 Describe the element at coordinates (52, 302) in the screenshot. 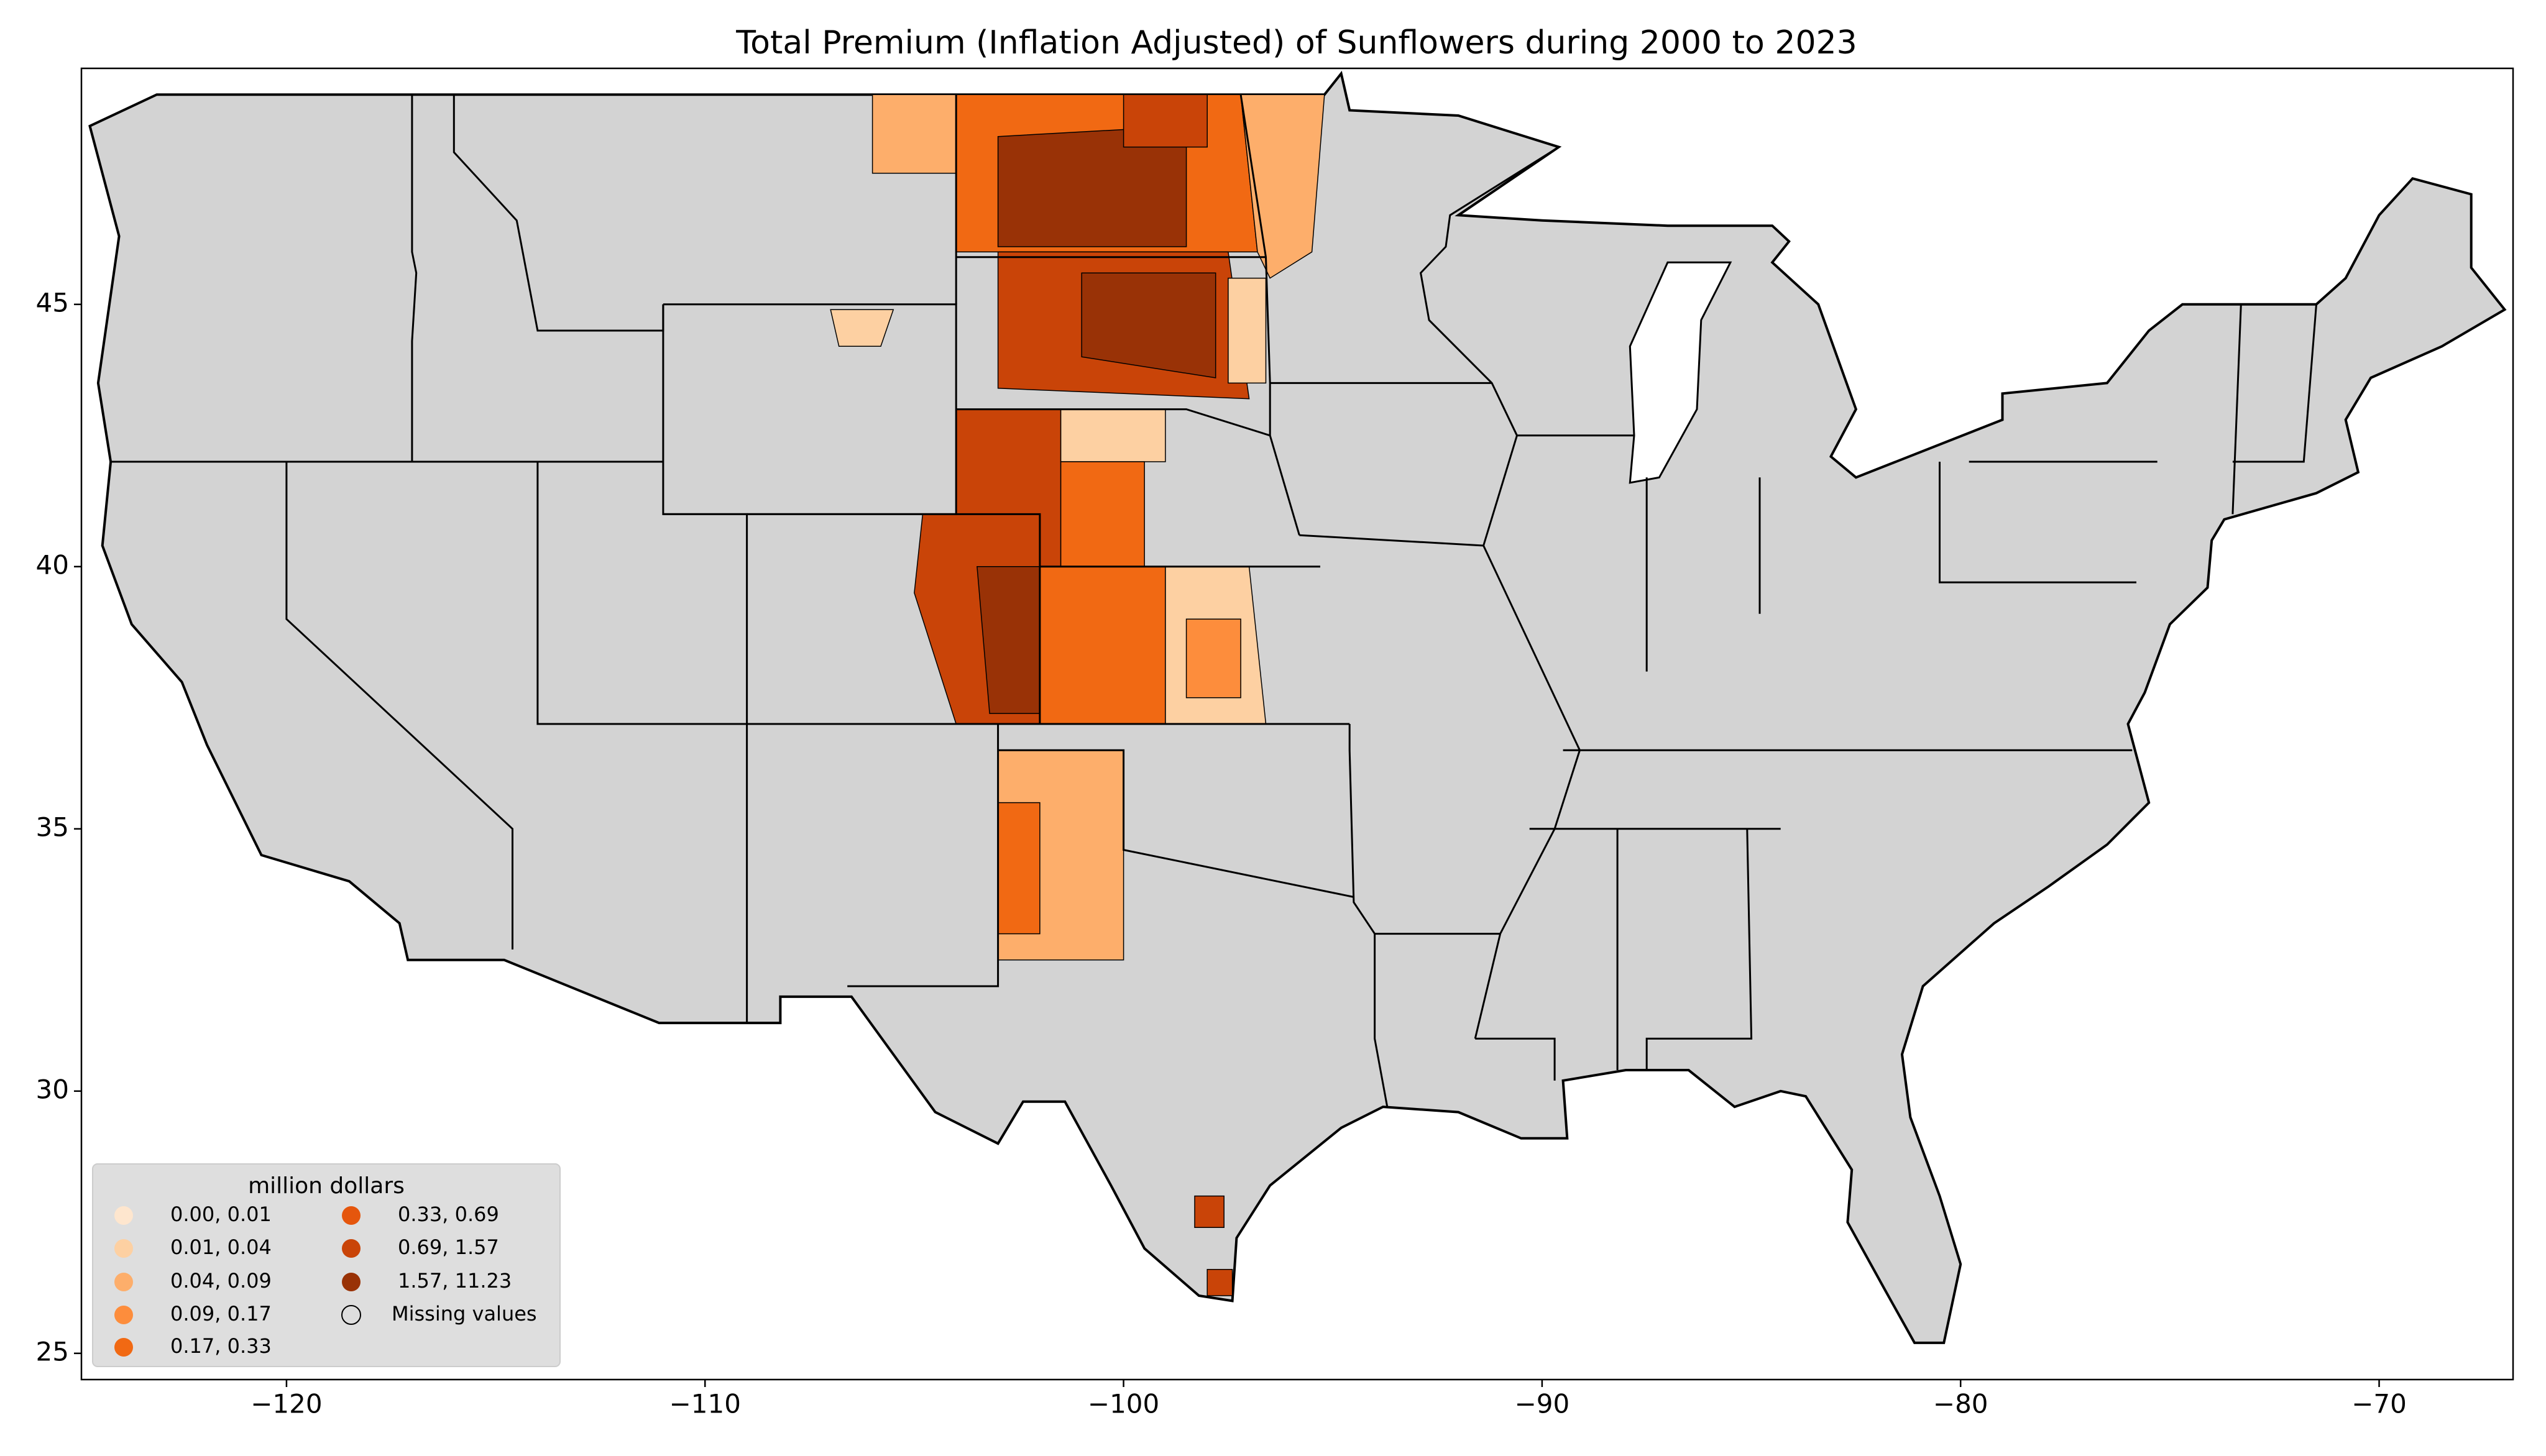

I see `y-tick-label: 45` at that location.